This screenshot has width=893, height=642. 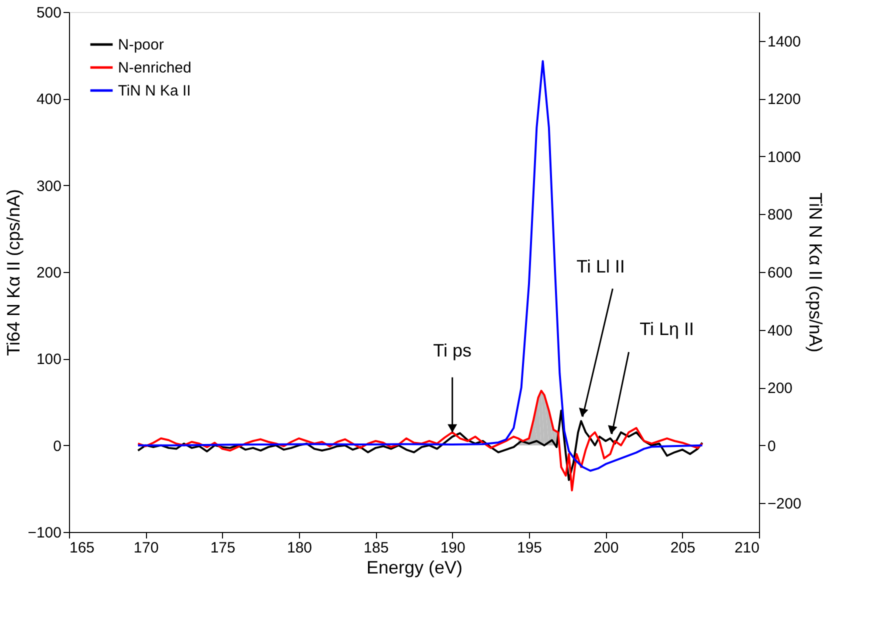 I want to click on x-axis-title: Energy (eV), so click(x=414, y=568).